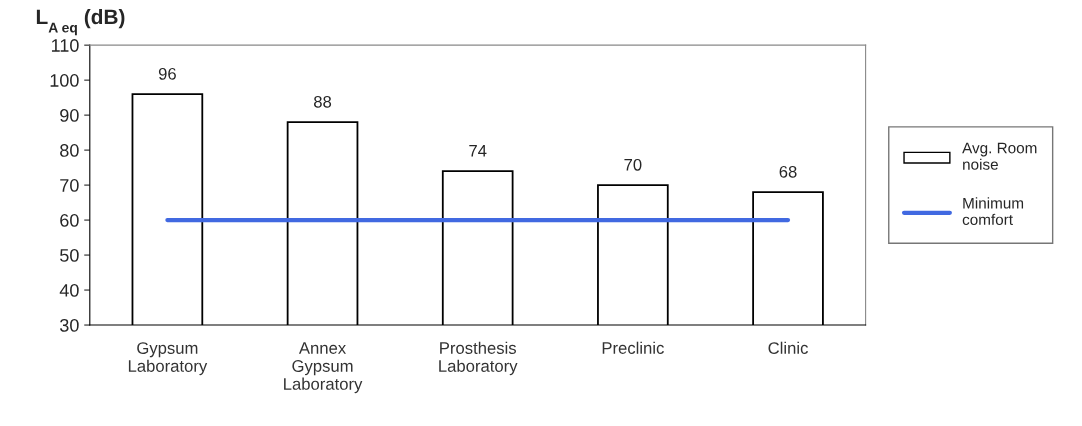  Describe the element at coordinates (999, 156) in the screenshot. I see `legend-label: Avg. Room noise` at that location.